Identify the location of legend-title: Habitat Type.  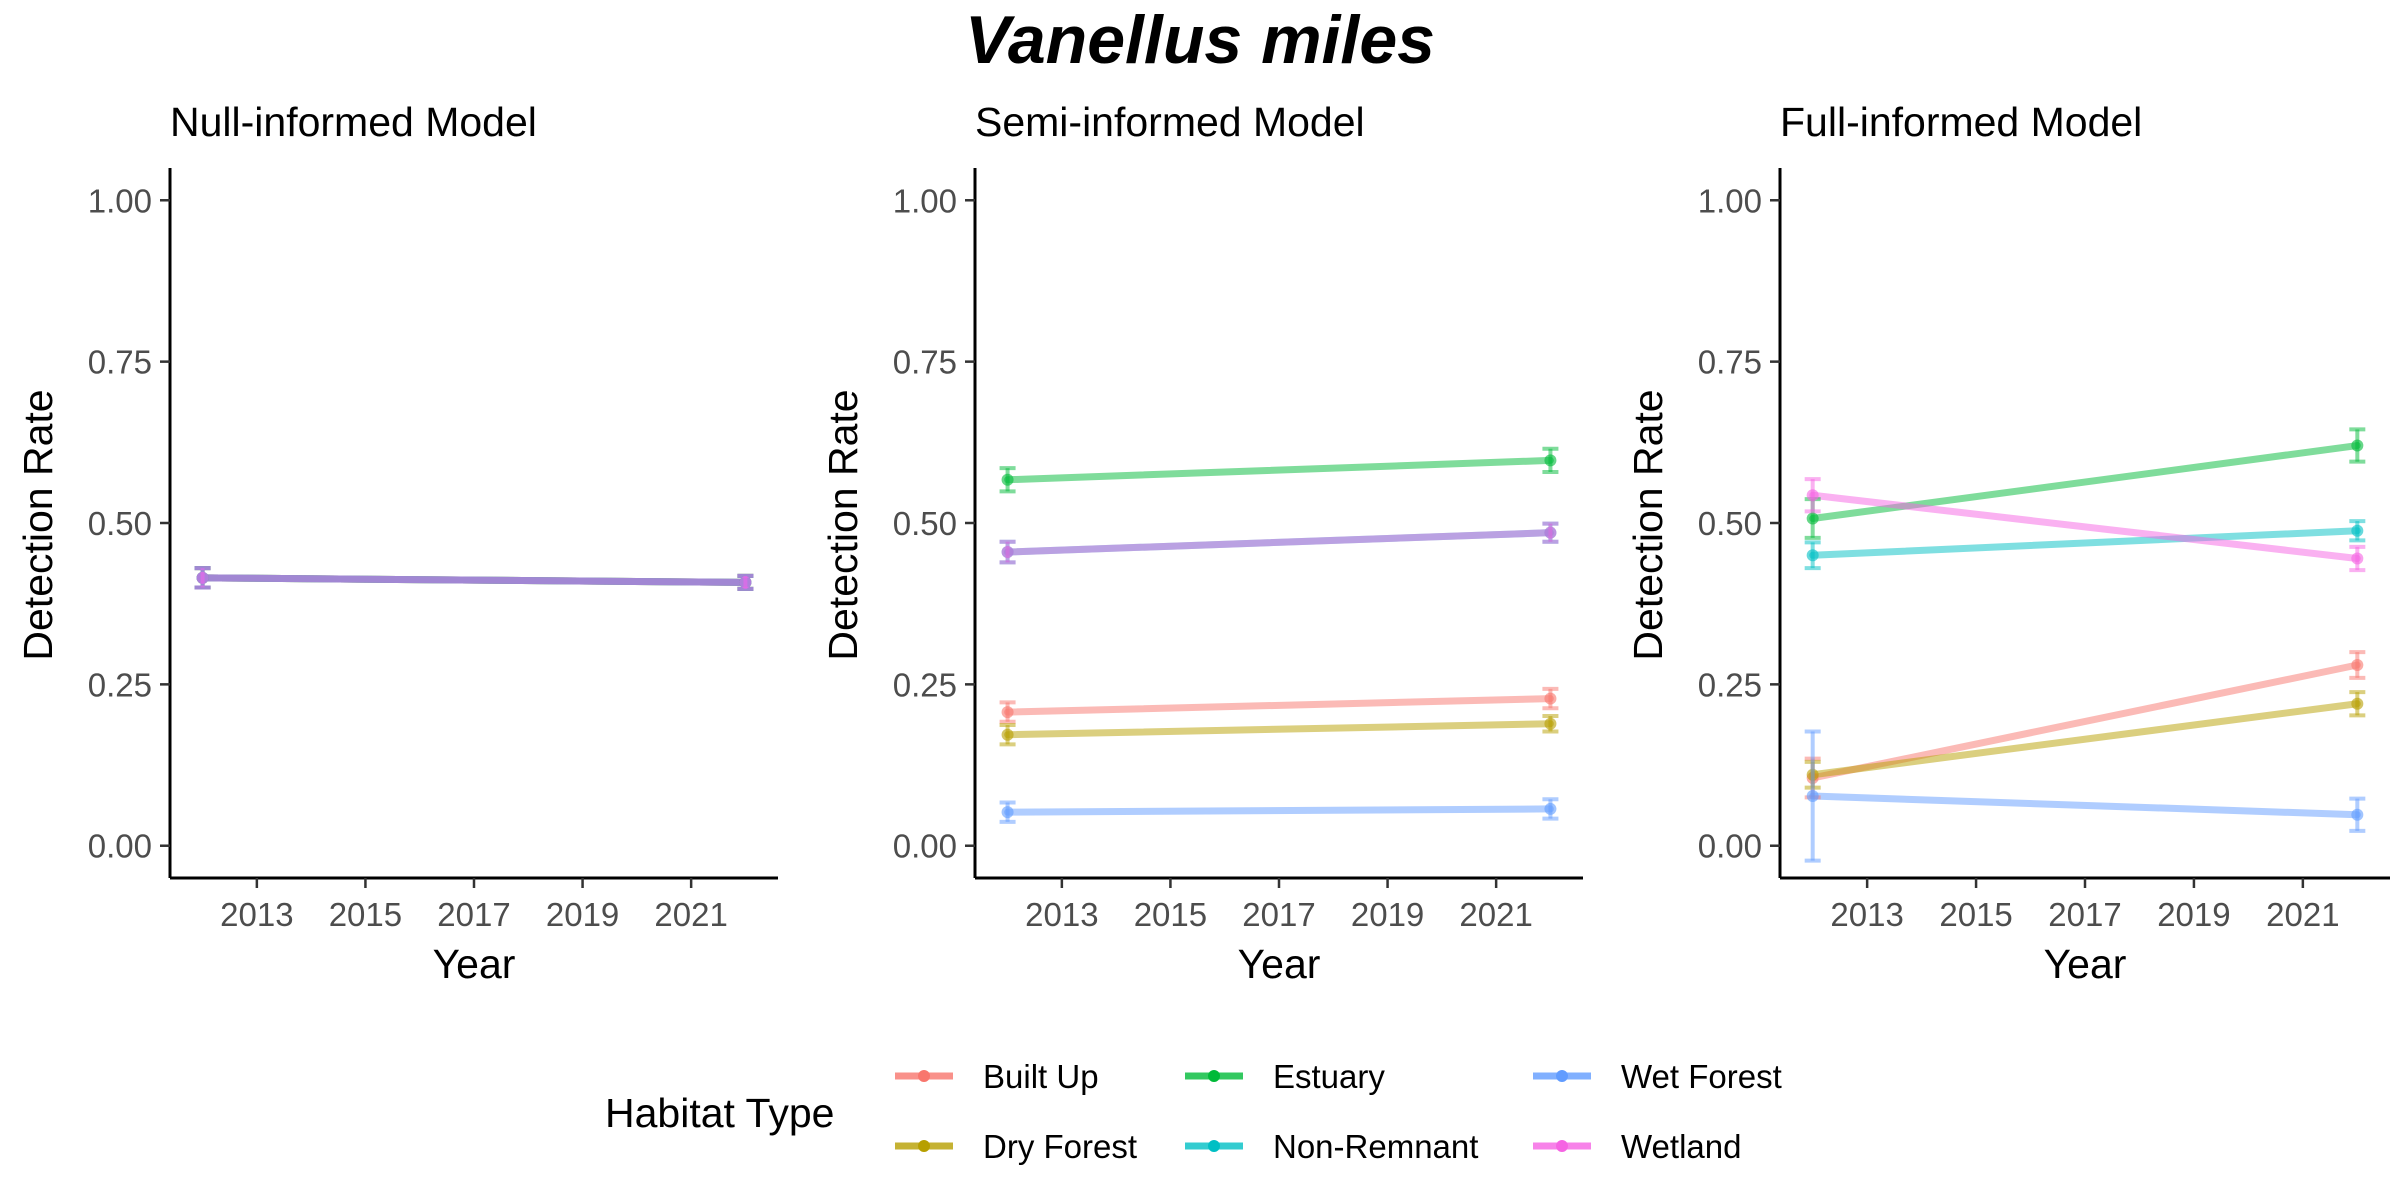
(719, 1113).